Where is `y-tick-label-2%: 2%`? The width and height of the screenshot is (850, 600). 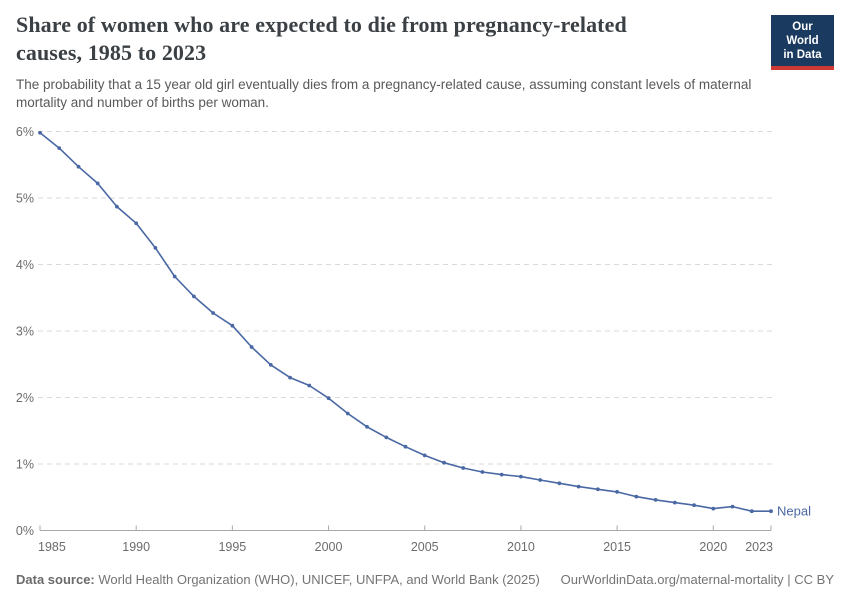
y-tick-label-2%: 2% is located at coordinates (25, 398).